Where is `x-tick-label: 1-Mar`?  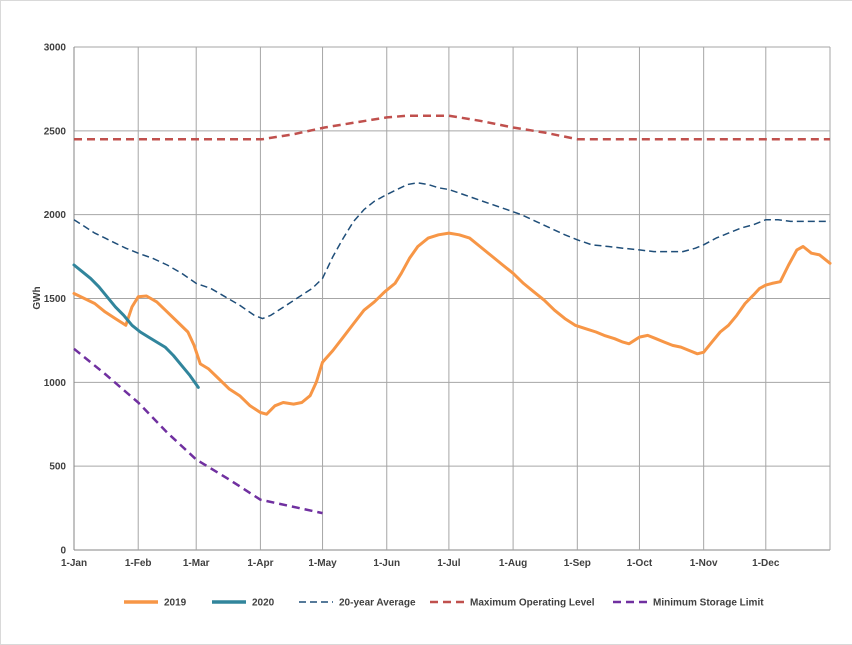
x-tick-label: 1-Mar is located at coordinates (196, 563).